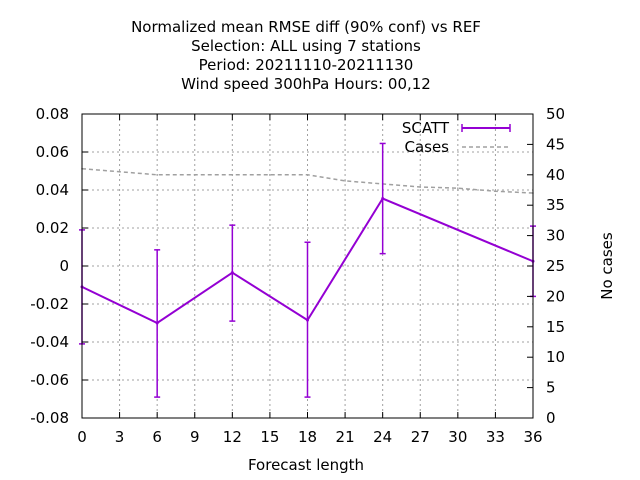 The image size is (640, 480). I want to click on y2-tick-label: 0, so click(551, 418).